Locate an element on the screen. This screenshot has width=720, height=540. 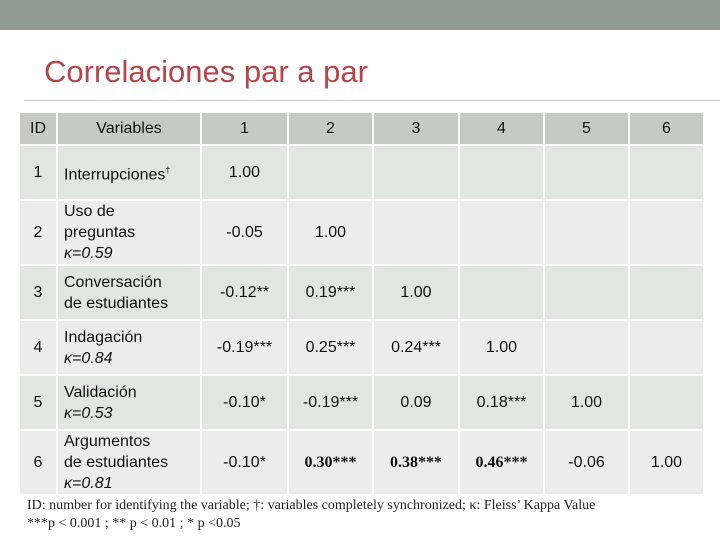
correlation-cell: 0.24*** is located at coordinates (416, 347).